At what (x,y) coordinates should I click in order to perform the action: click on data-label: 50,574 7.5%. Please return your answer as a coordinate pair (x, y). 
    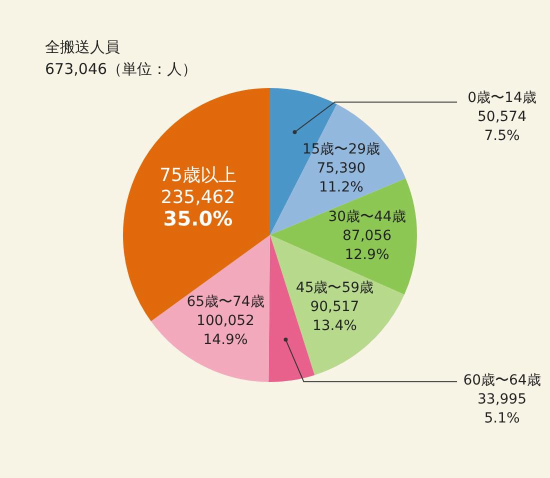
    Looking at the image, I should click on (502, 126).